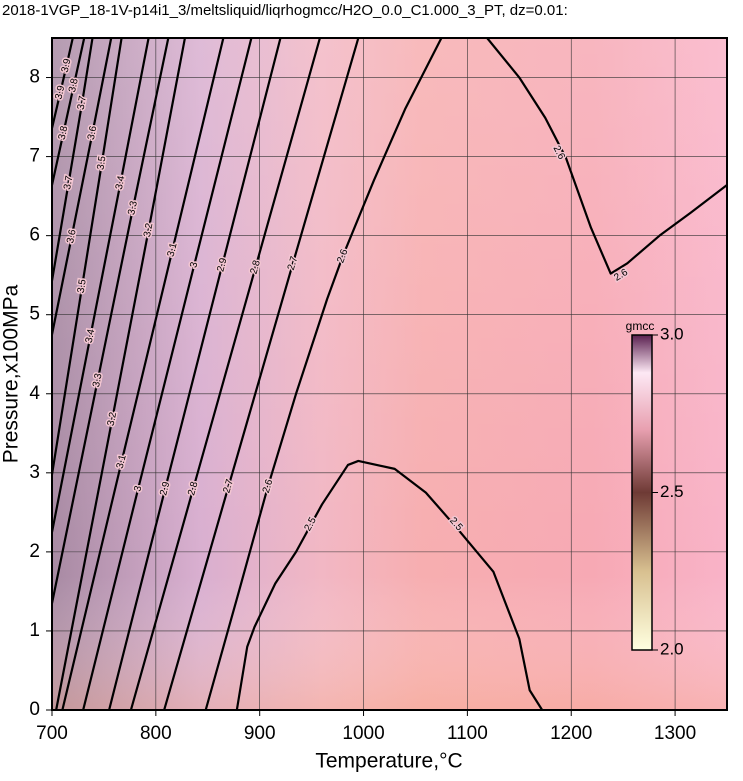 The width and height of the screenshot is (743, 781). I want to click on x-tick-label: 1100, so click(467, 733).